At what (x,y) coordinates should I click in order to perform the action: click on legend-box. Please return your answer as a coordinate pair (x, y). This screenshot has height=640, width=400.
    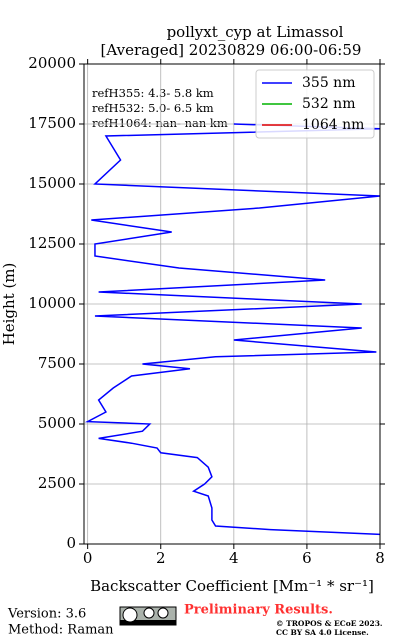
    Looking at the image, I should click on (315, 104).